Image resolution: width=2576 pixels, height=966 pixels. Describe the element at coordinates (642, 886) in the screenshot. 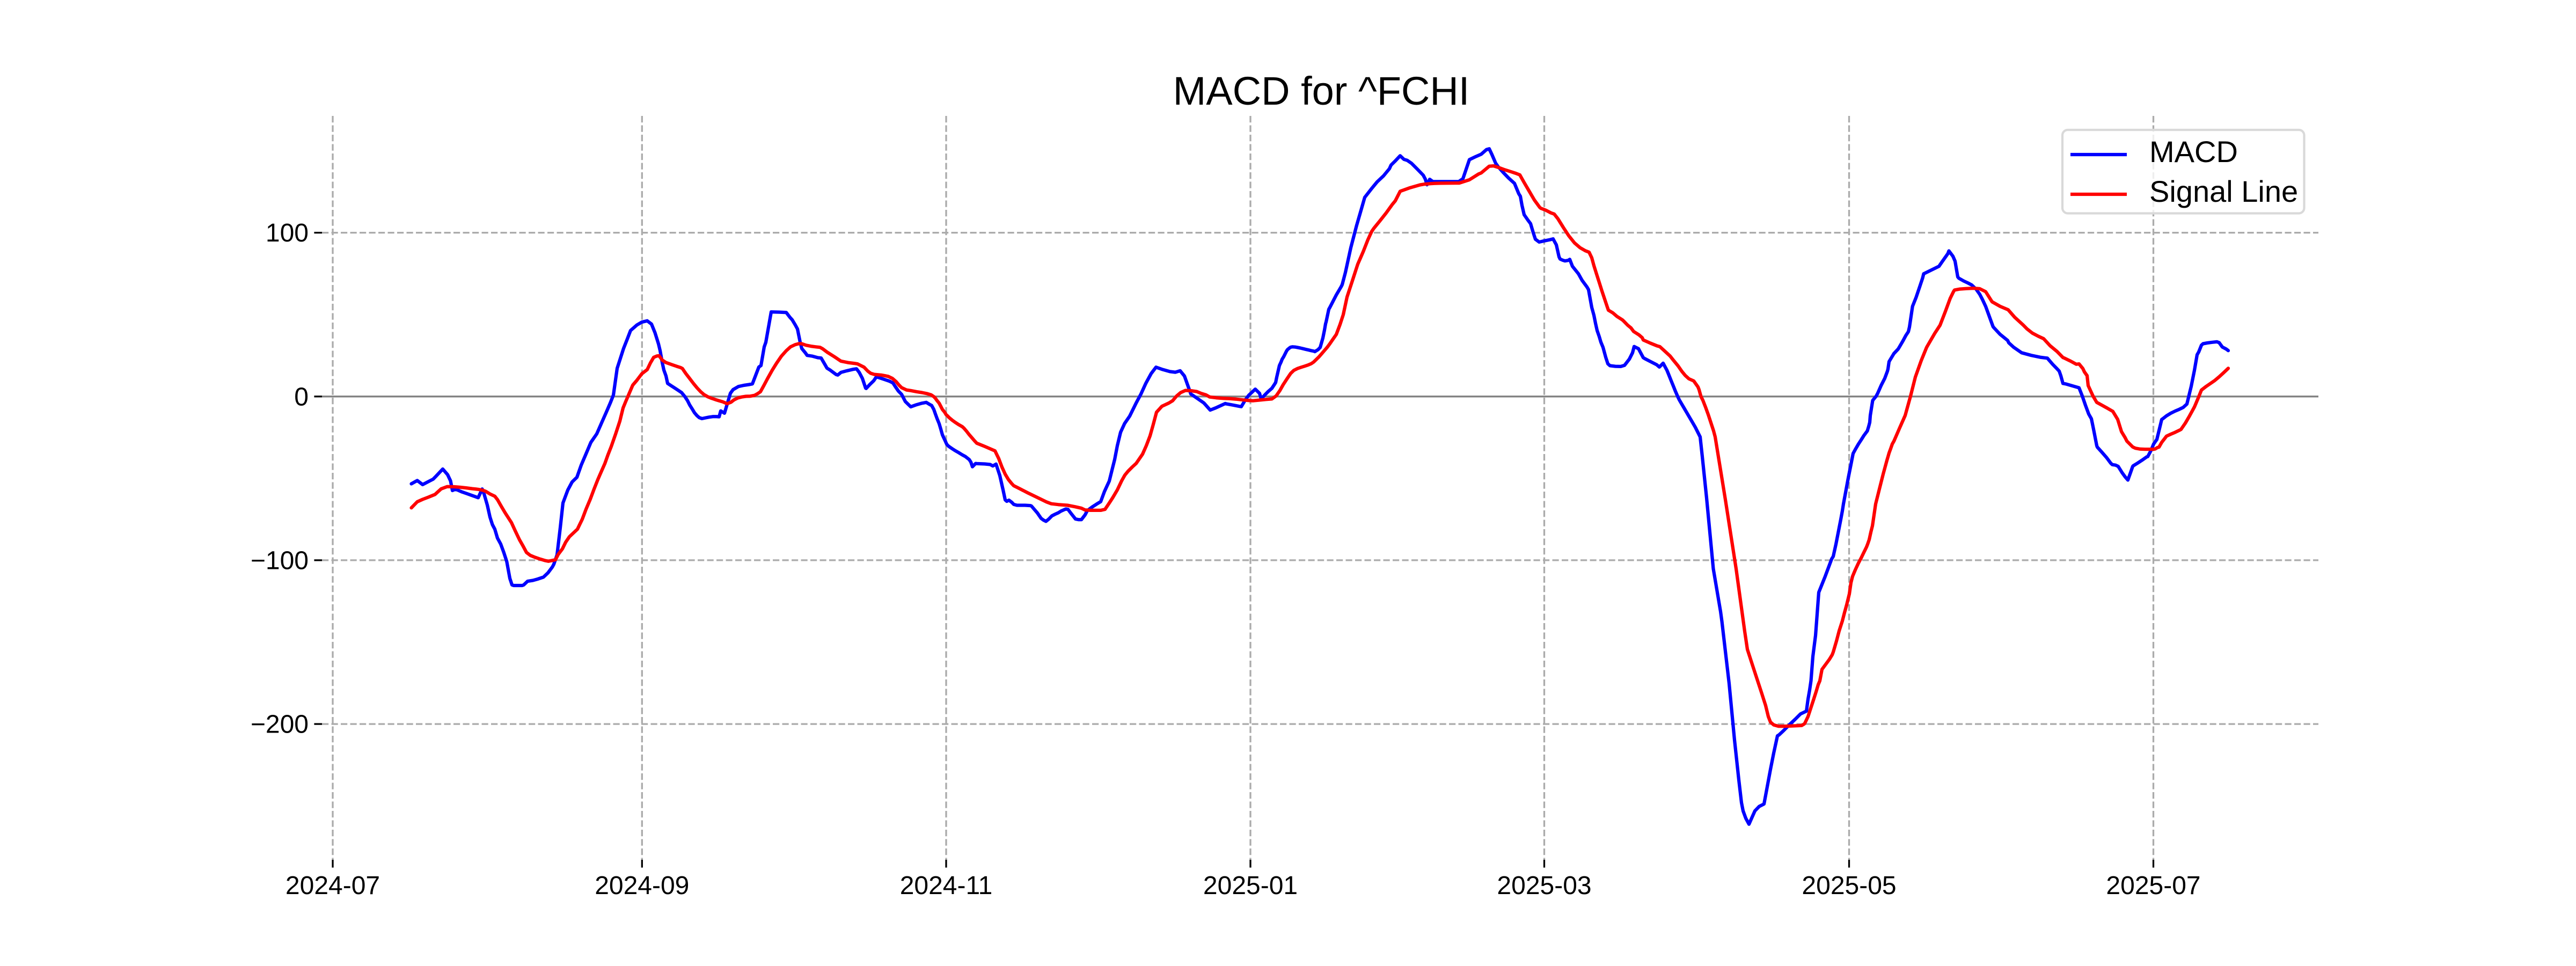

I see `svg-text: 2024-09` at that location.